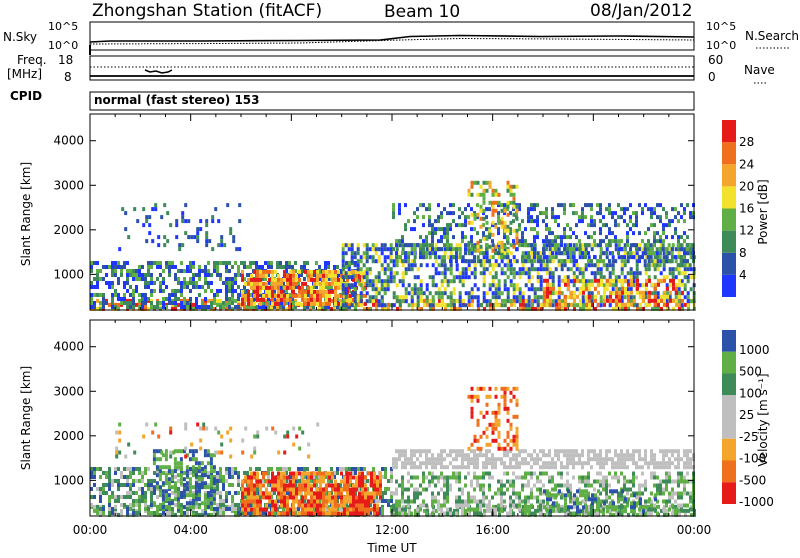  What do you see at coordinates (391, 68) in the screenshot?
I see `freq-panel: Freq. [MHz] 18 8 60 0 Nave` at bounding box center [391, 68].